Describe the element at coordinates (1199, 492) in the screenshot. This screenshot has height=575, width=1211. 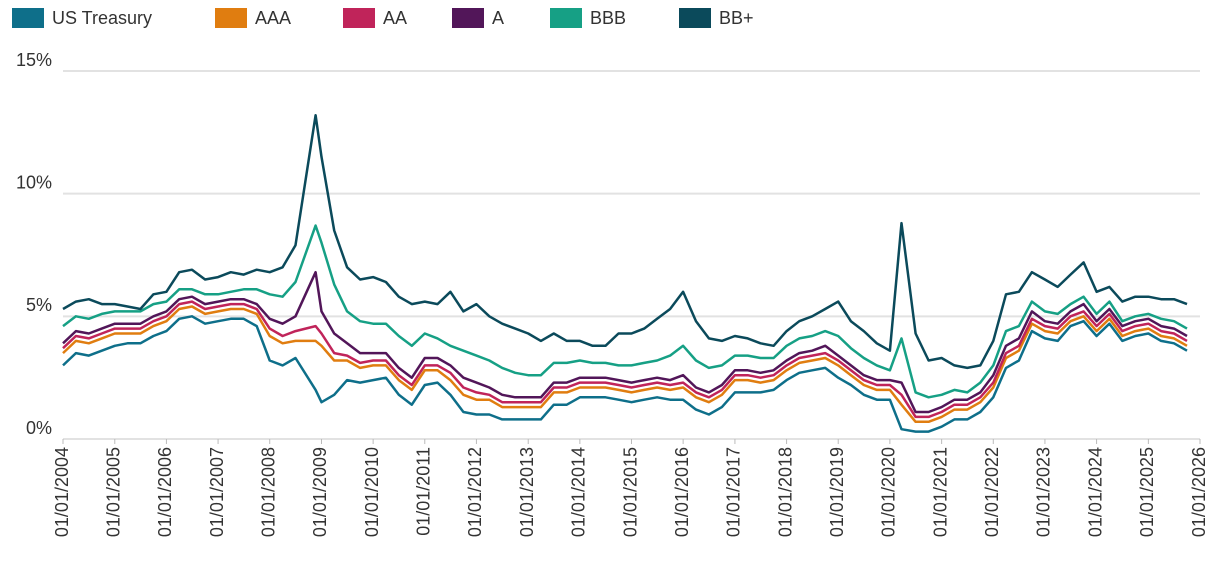
I see `x-tick-label: 01/01/2026` at that location.